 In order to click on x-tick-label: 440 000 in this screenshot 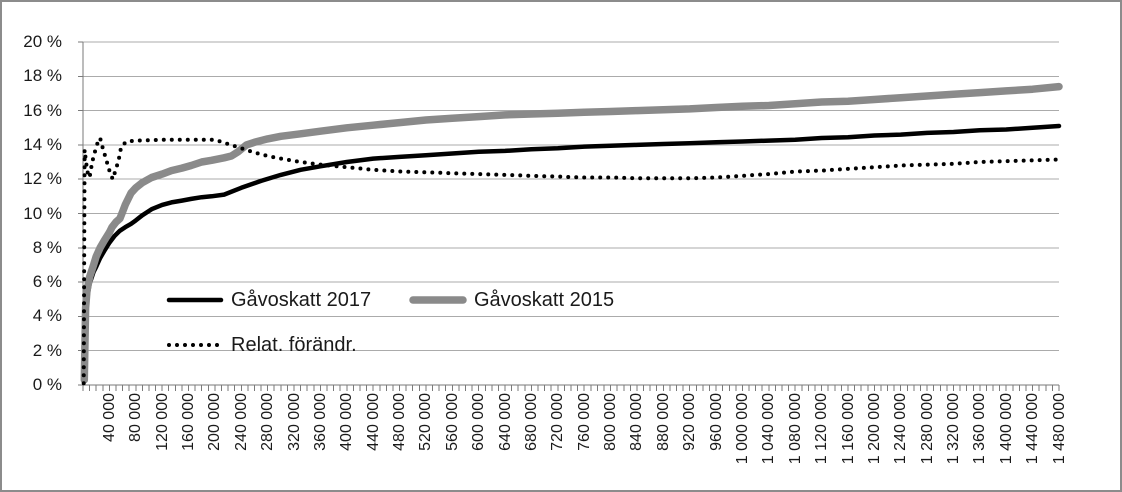, I will do `click(373, 422)`.